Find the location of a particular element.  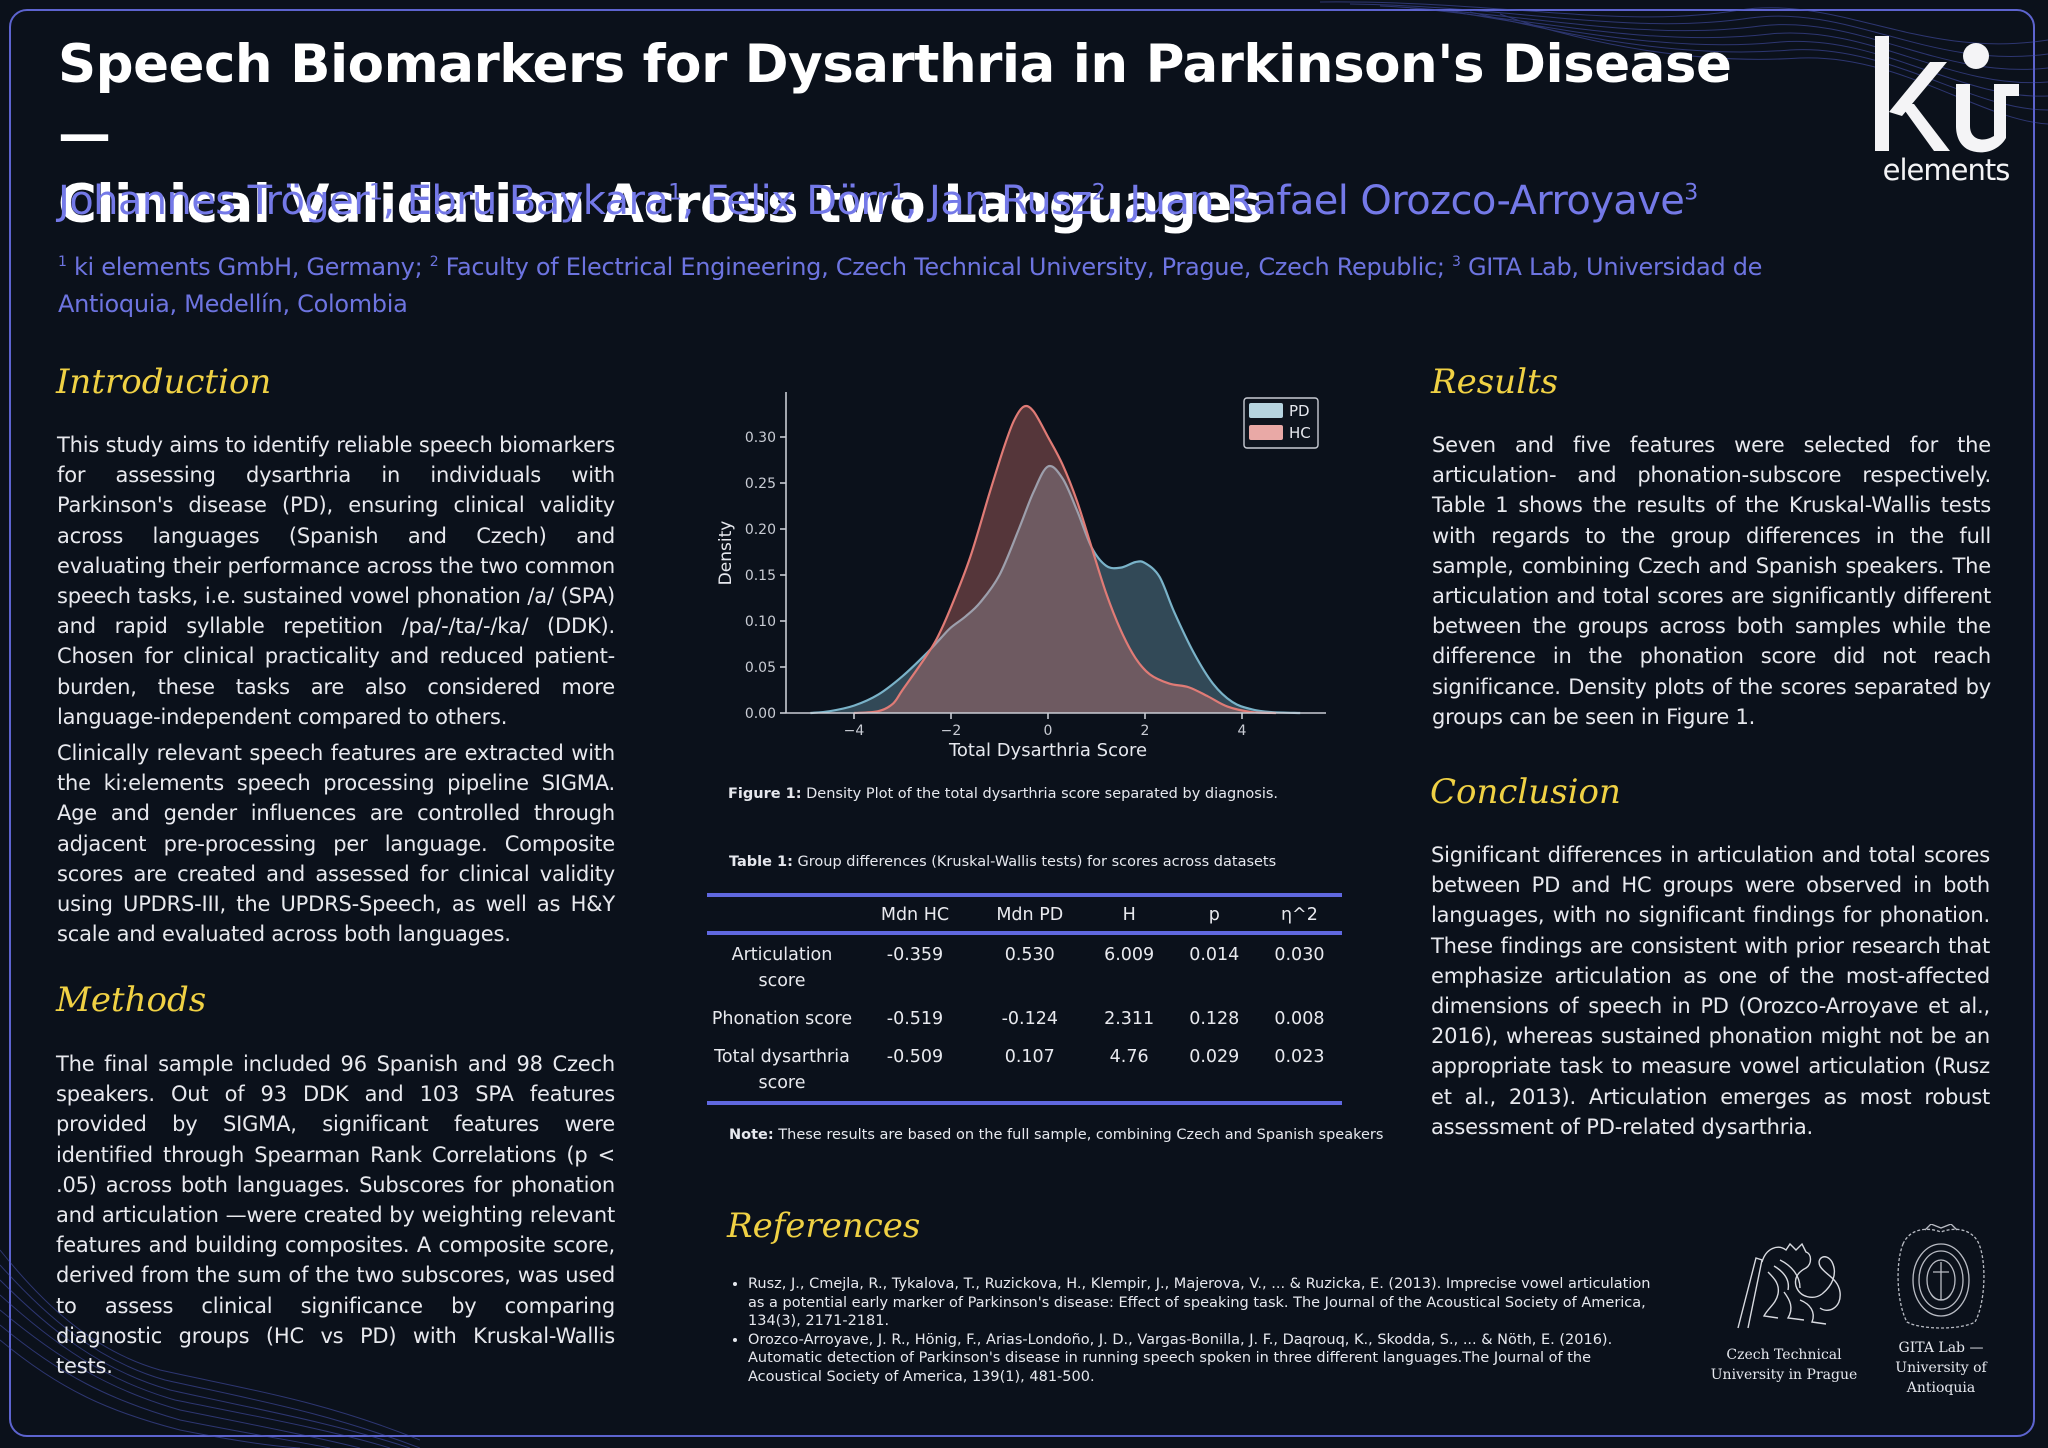

institution-ctu: Czech Technical University in Prague is located at coordinates (1784, 1365).